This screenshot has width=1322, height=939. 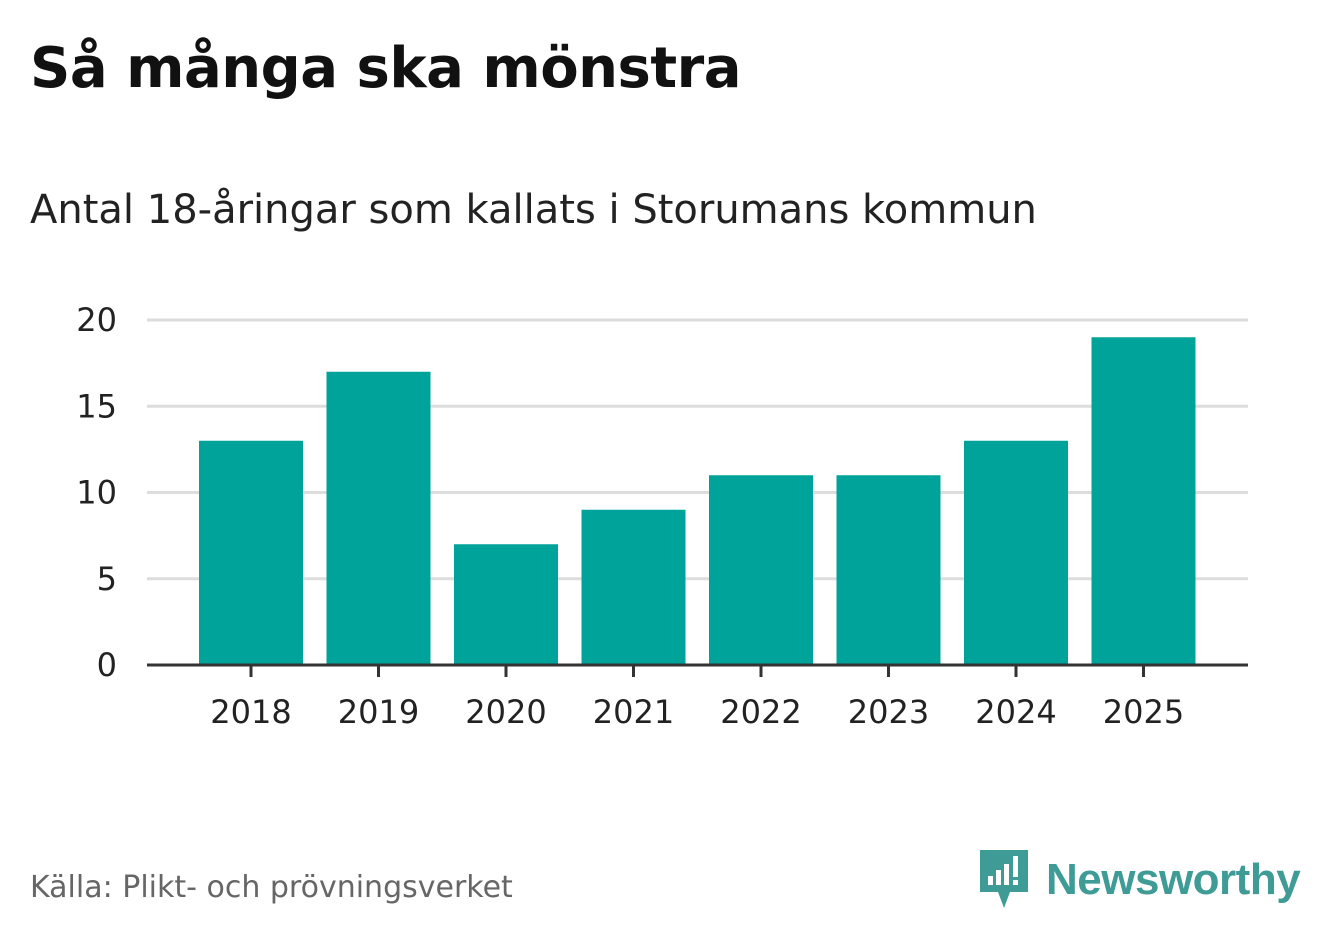 What do you see at coordinates (1004, 879) in the screenshot?
I see `newsworthy-logo-icon` at bounding box center [1004, 879].